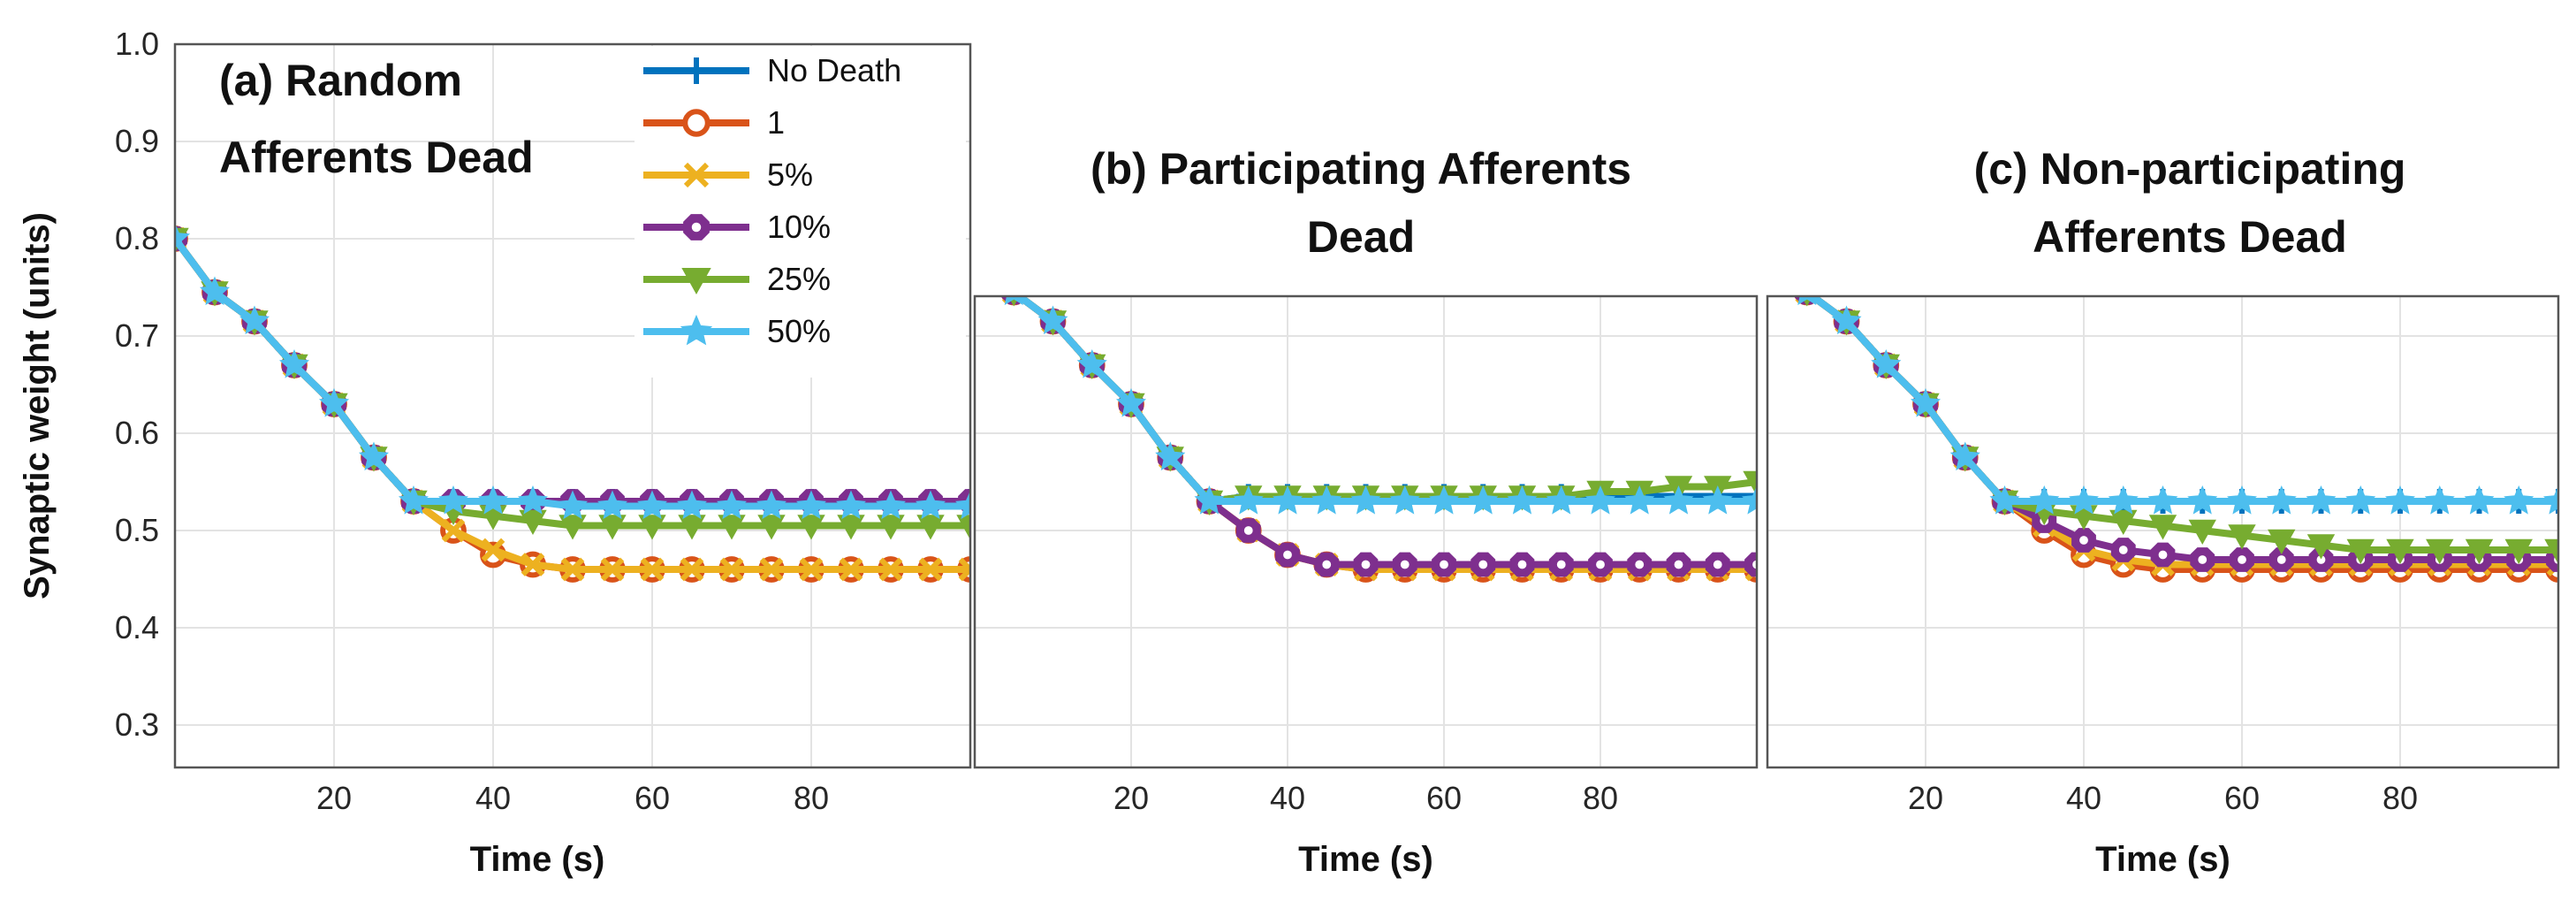 This screenshot has width=2576, height=916. Describe the element at coordinates (799, 331) in the screenshot. I see `legend-label: 50%` at that location.